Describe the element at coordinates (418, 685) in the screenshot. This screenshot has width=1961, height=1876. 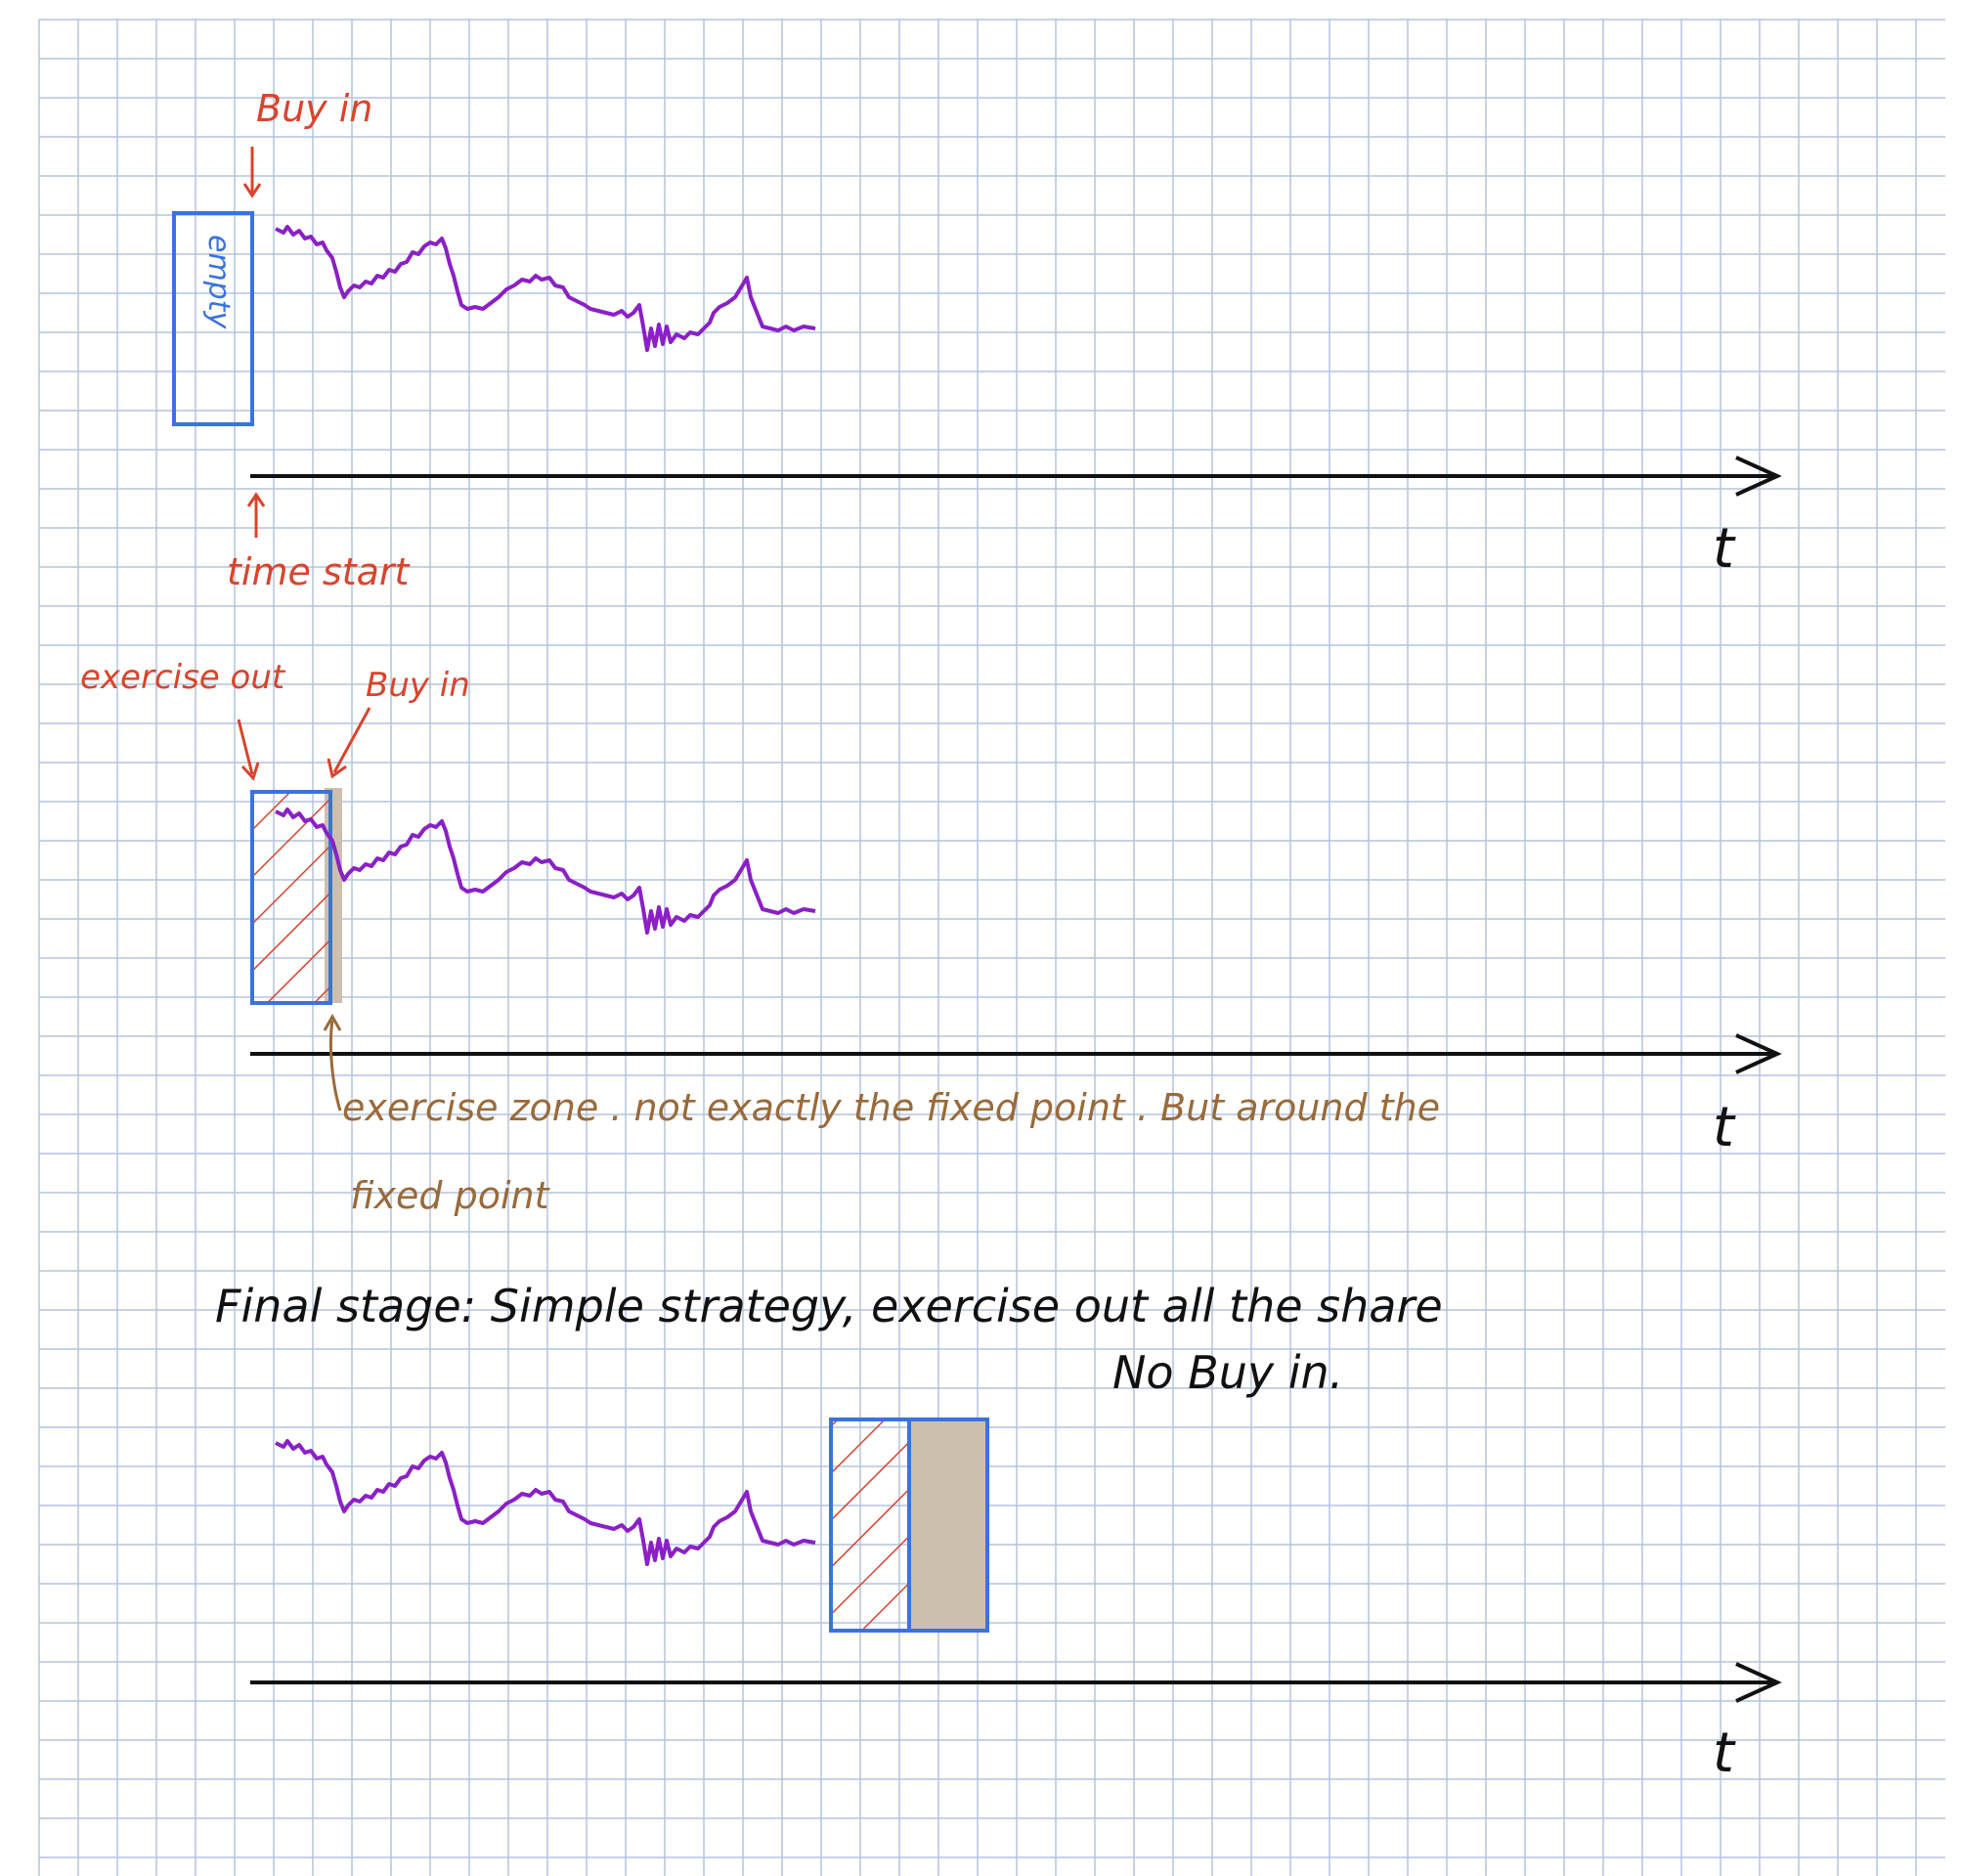
I see `buy-in-label-2: Buy in` at that location.